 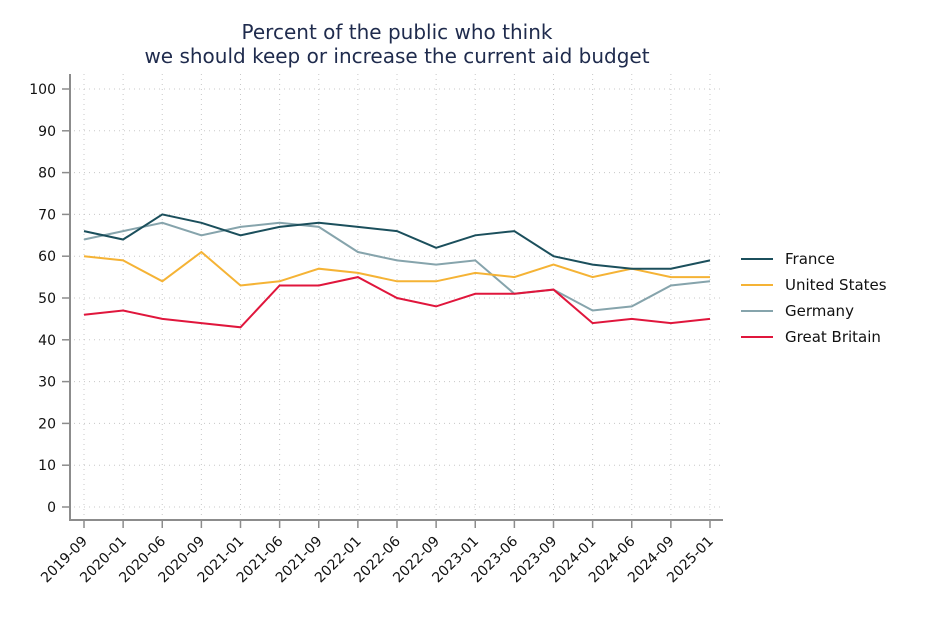 What do you see at coordinates (47, 215) in the screenshot?
I see `y-tick-label: 70` at bounding box center [47, 215].